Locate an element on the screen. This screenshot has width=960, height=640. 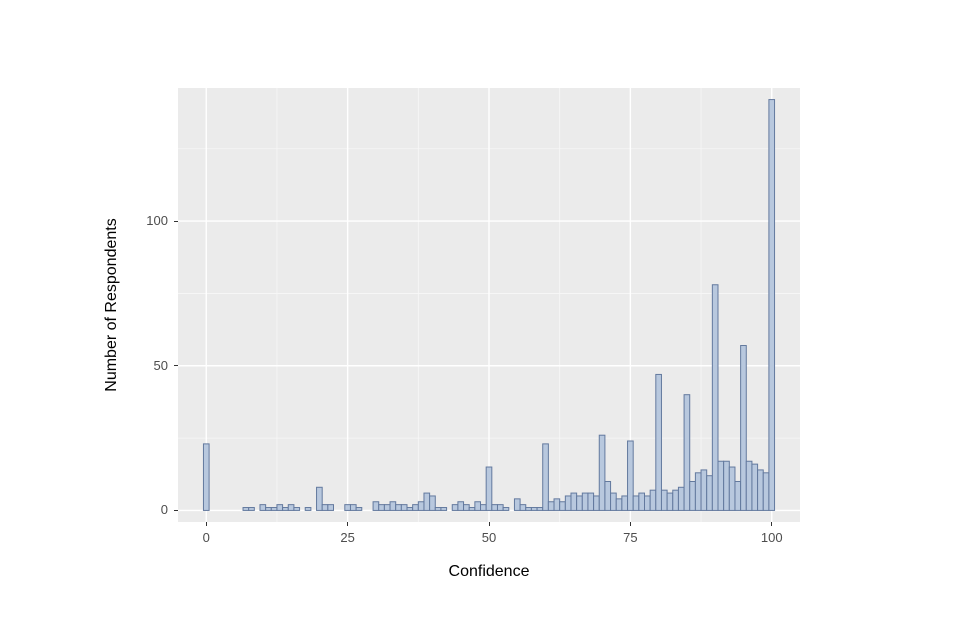
y-axis-title: Number of Respondents is located at coordinates (111, 305).